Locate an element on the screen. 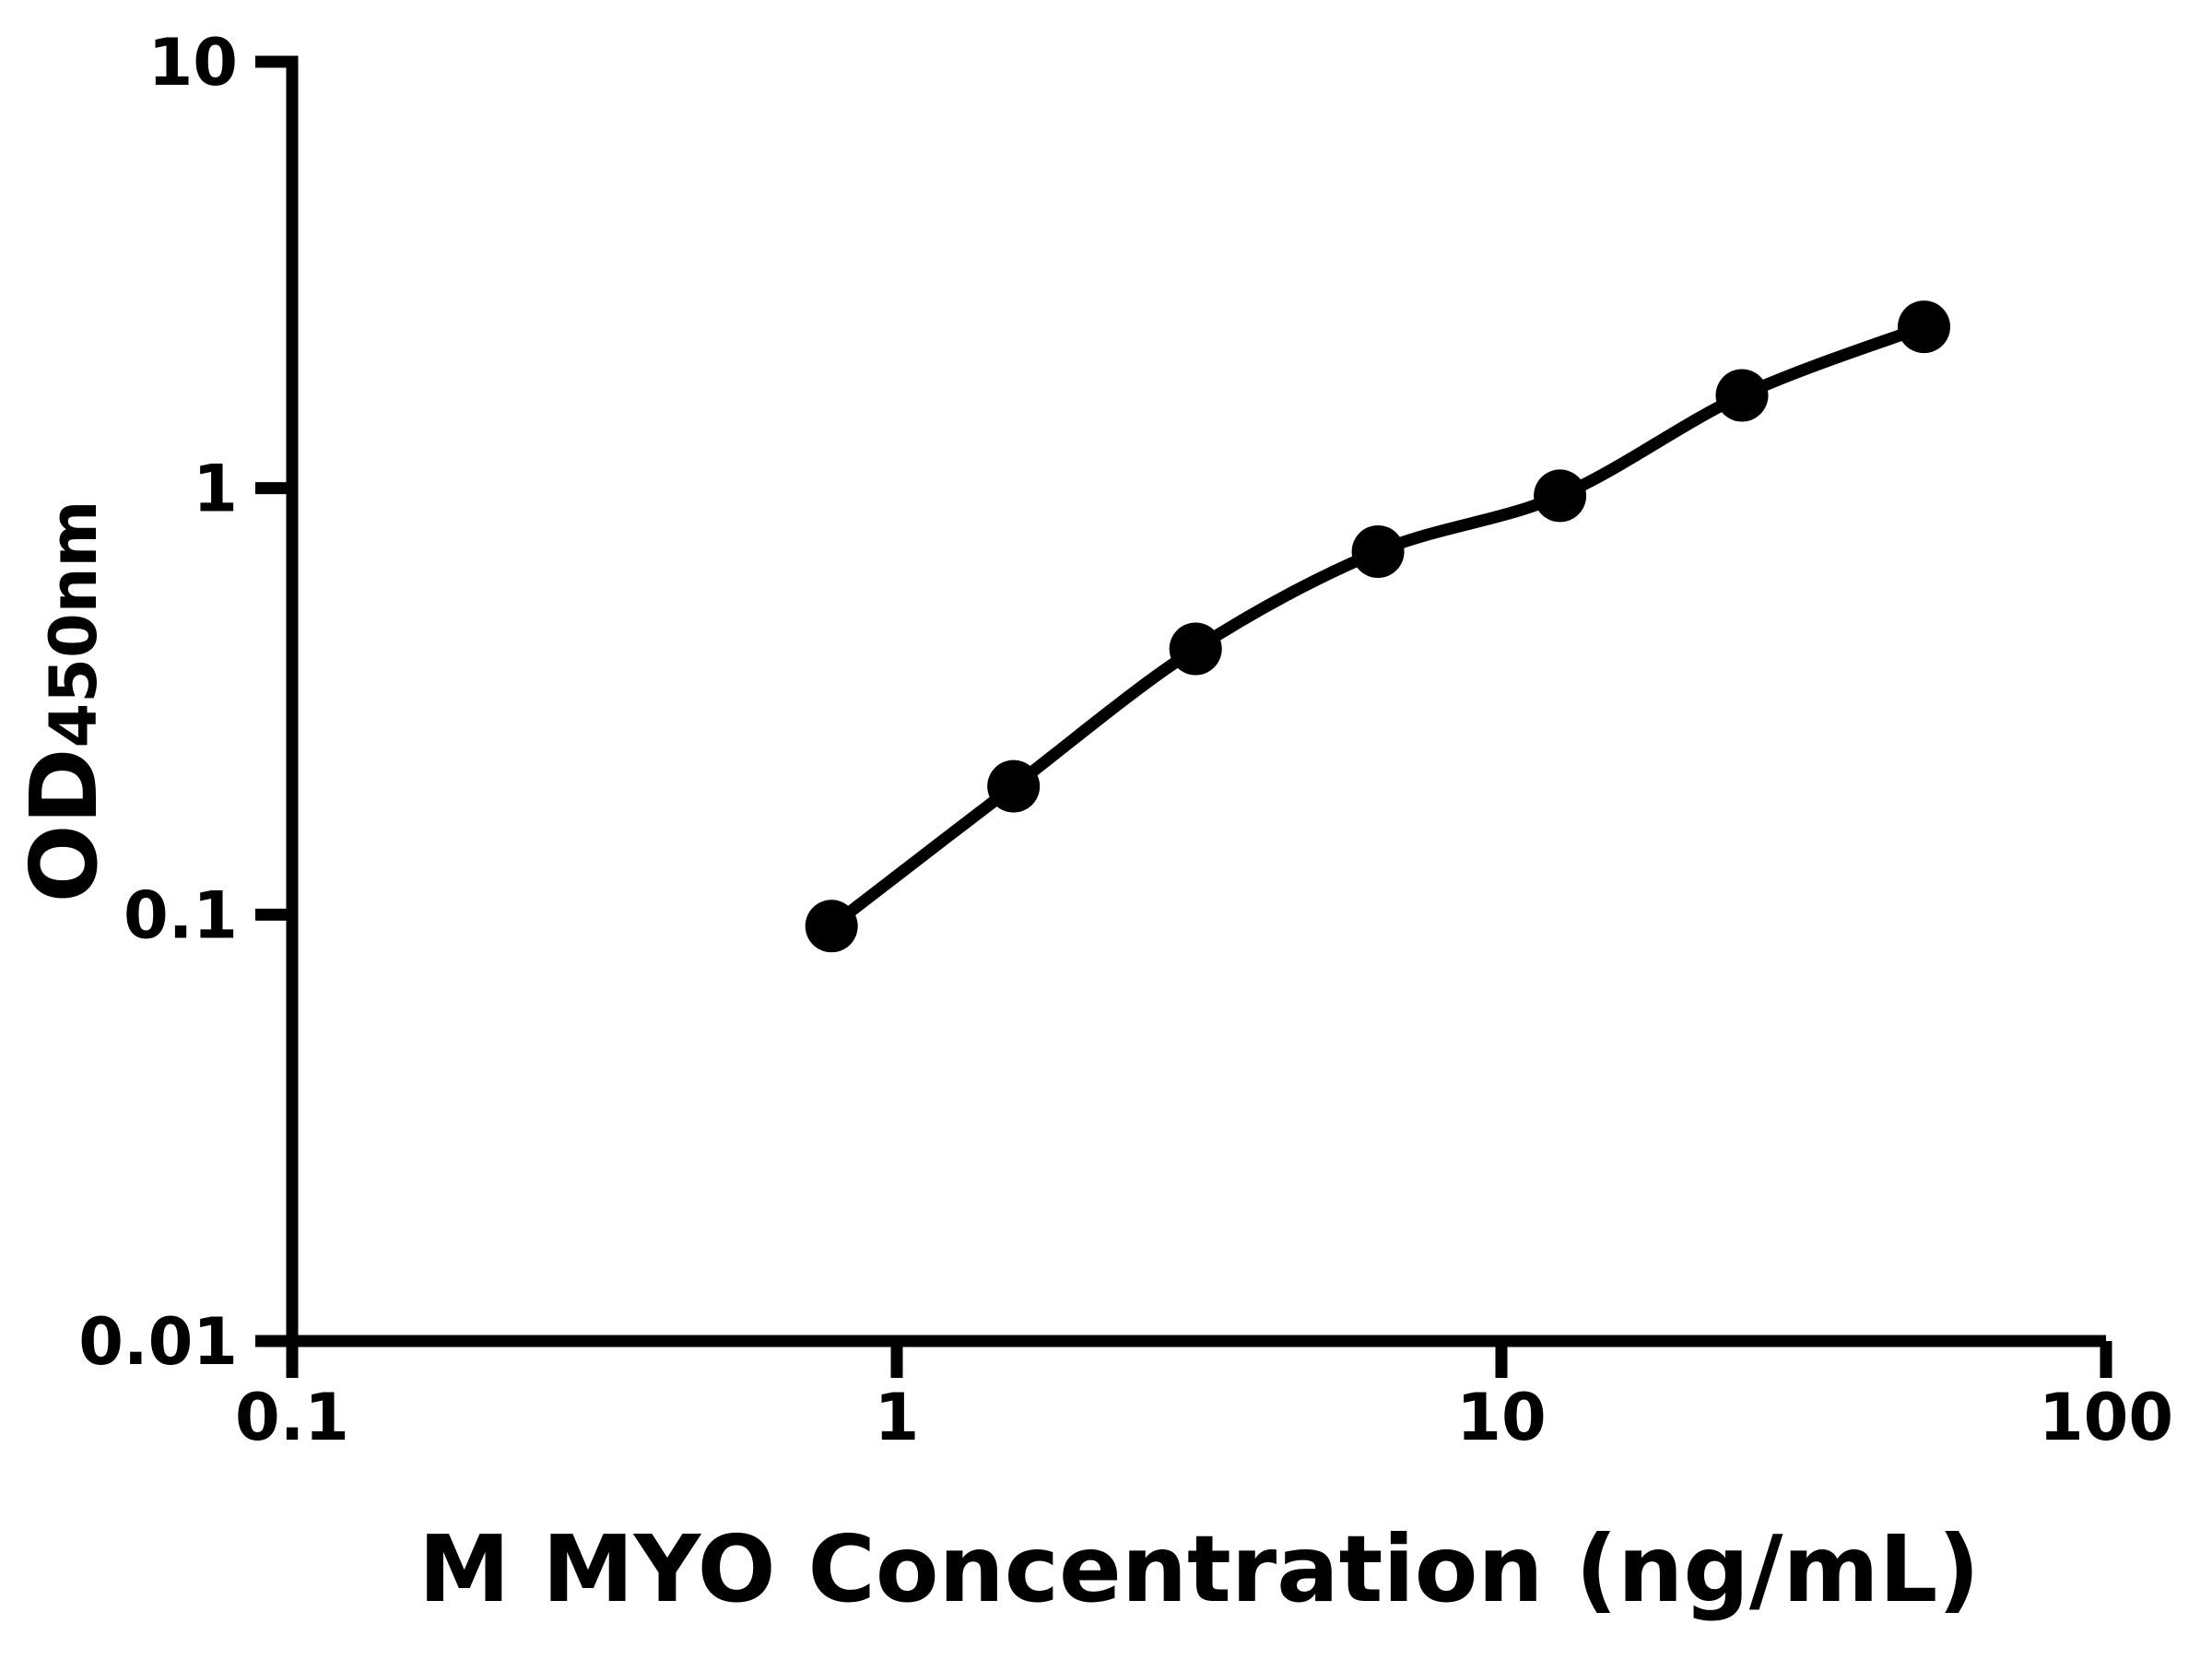 This screenshot has width=2212, height=1659. y-tick-label: 0.1 is located at coordinates (181, 915).